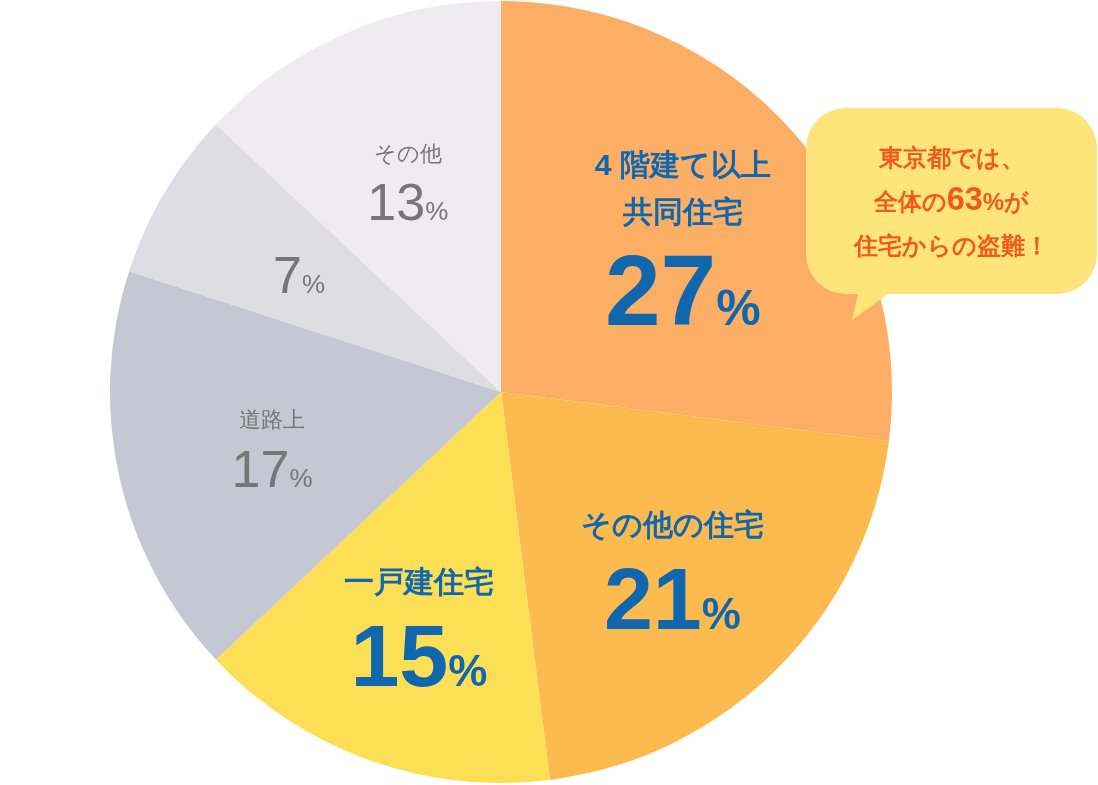 This screenshot has height=785, width=1098. What do you see at coordinates (272, 468) in the screenshot?
I see `data-label: 17%` at bounding box center [272, 468].